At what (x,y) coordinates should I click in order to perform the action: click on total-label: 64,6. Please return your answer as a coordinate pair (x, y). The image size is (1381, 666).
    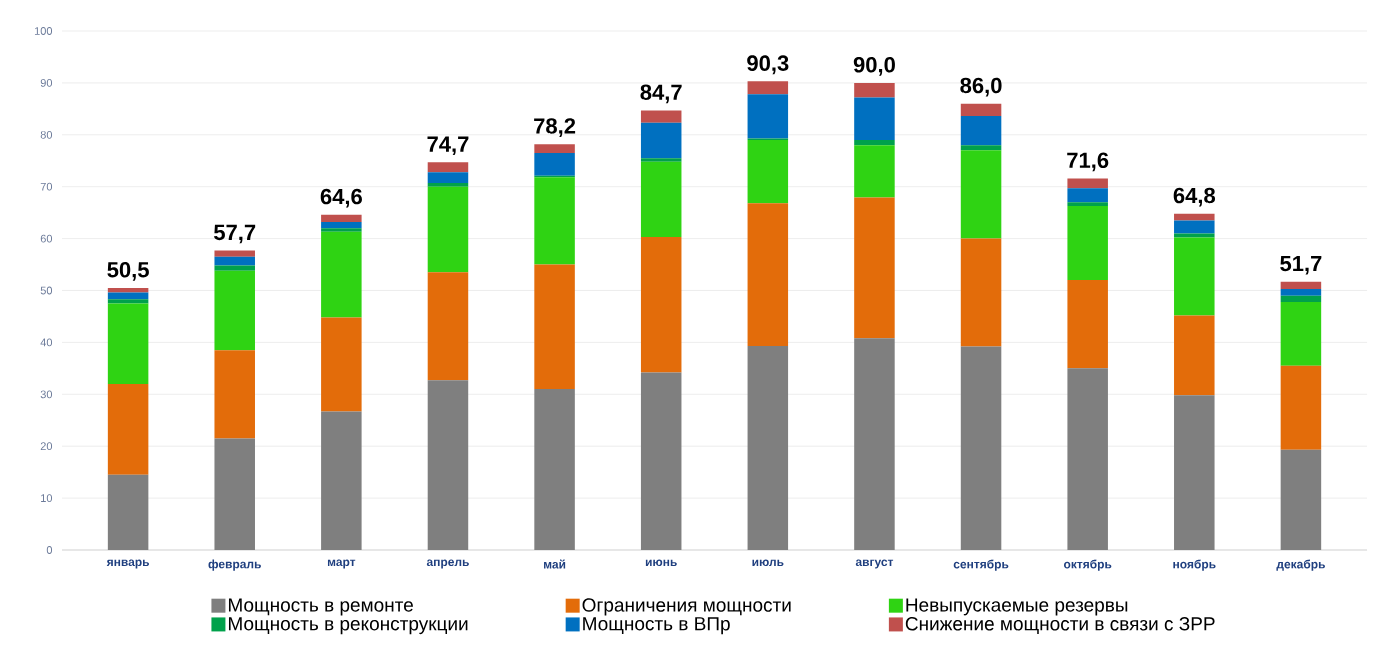
    Looking at the image, I should click on (341, 198).